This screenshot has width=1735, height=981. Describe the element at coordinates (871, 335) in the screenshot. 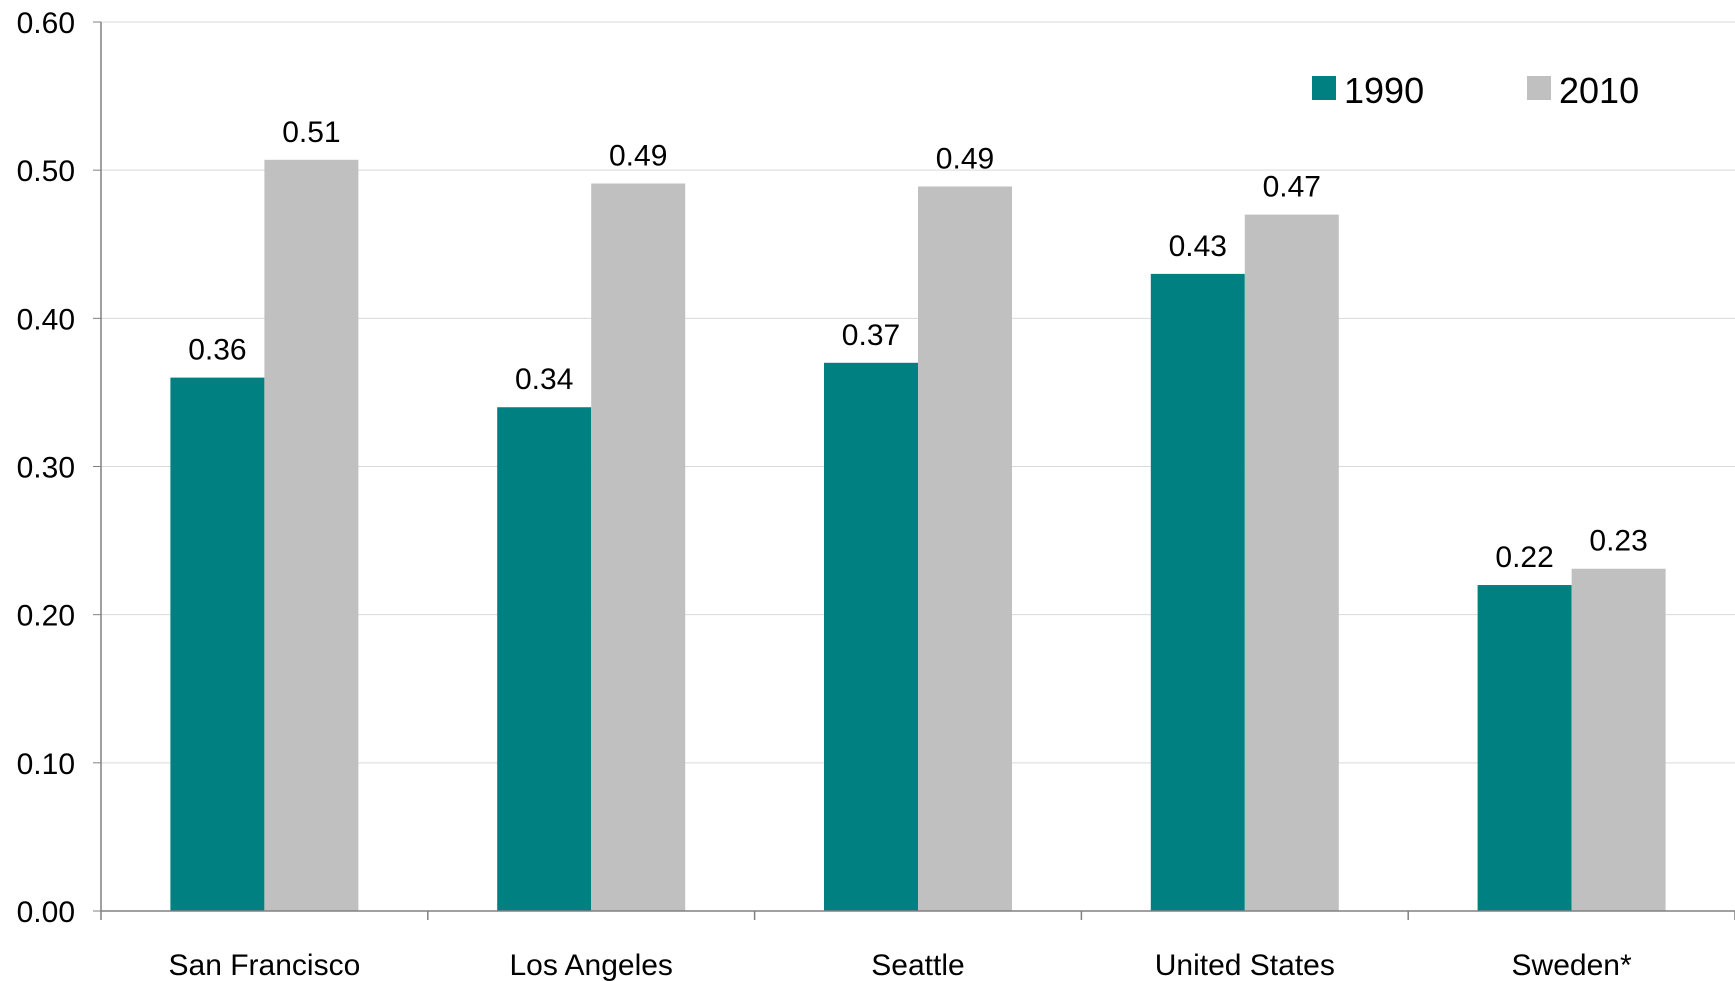

I see `data-label: 0.37` at that location.